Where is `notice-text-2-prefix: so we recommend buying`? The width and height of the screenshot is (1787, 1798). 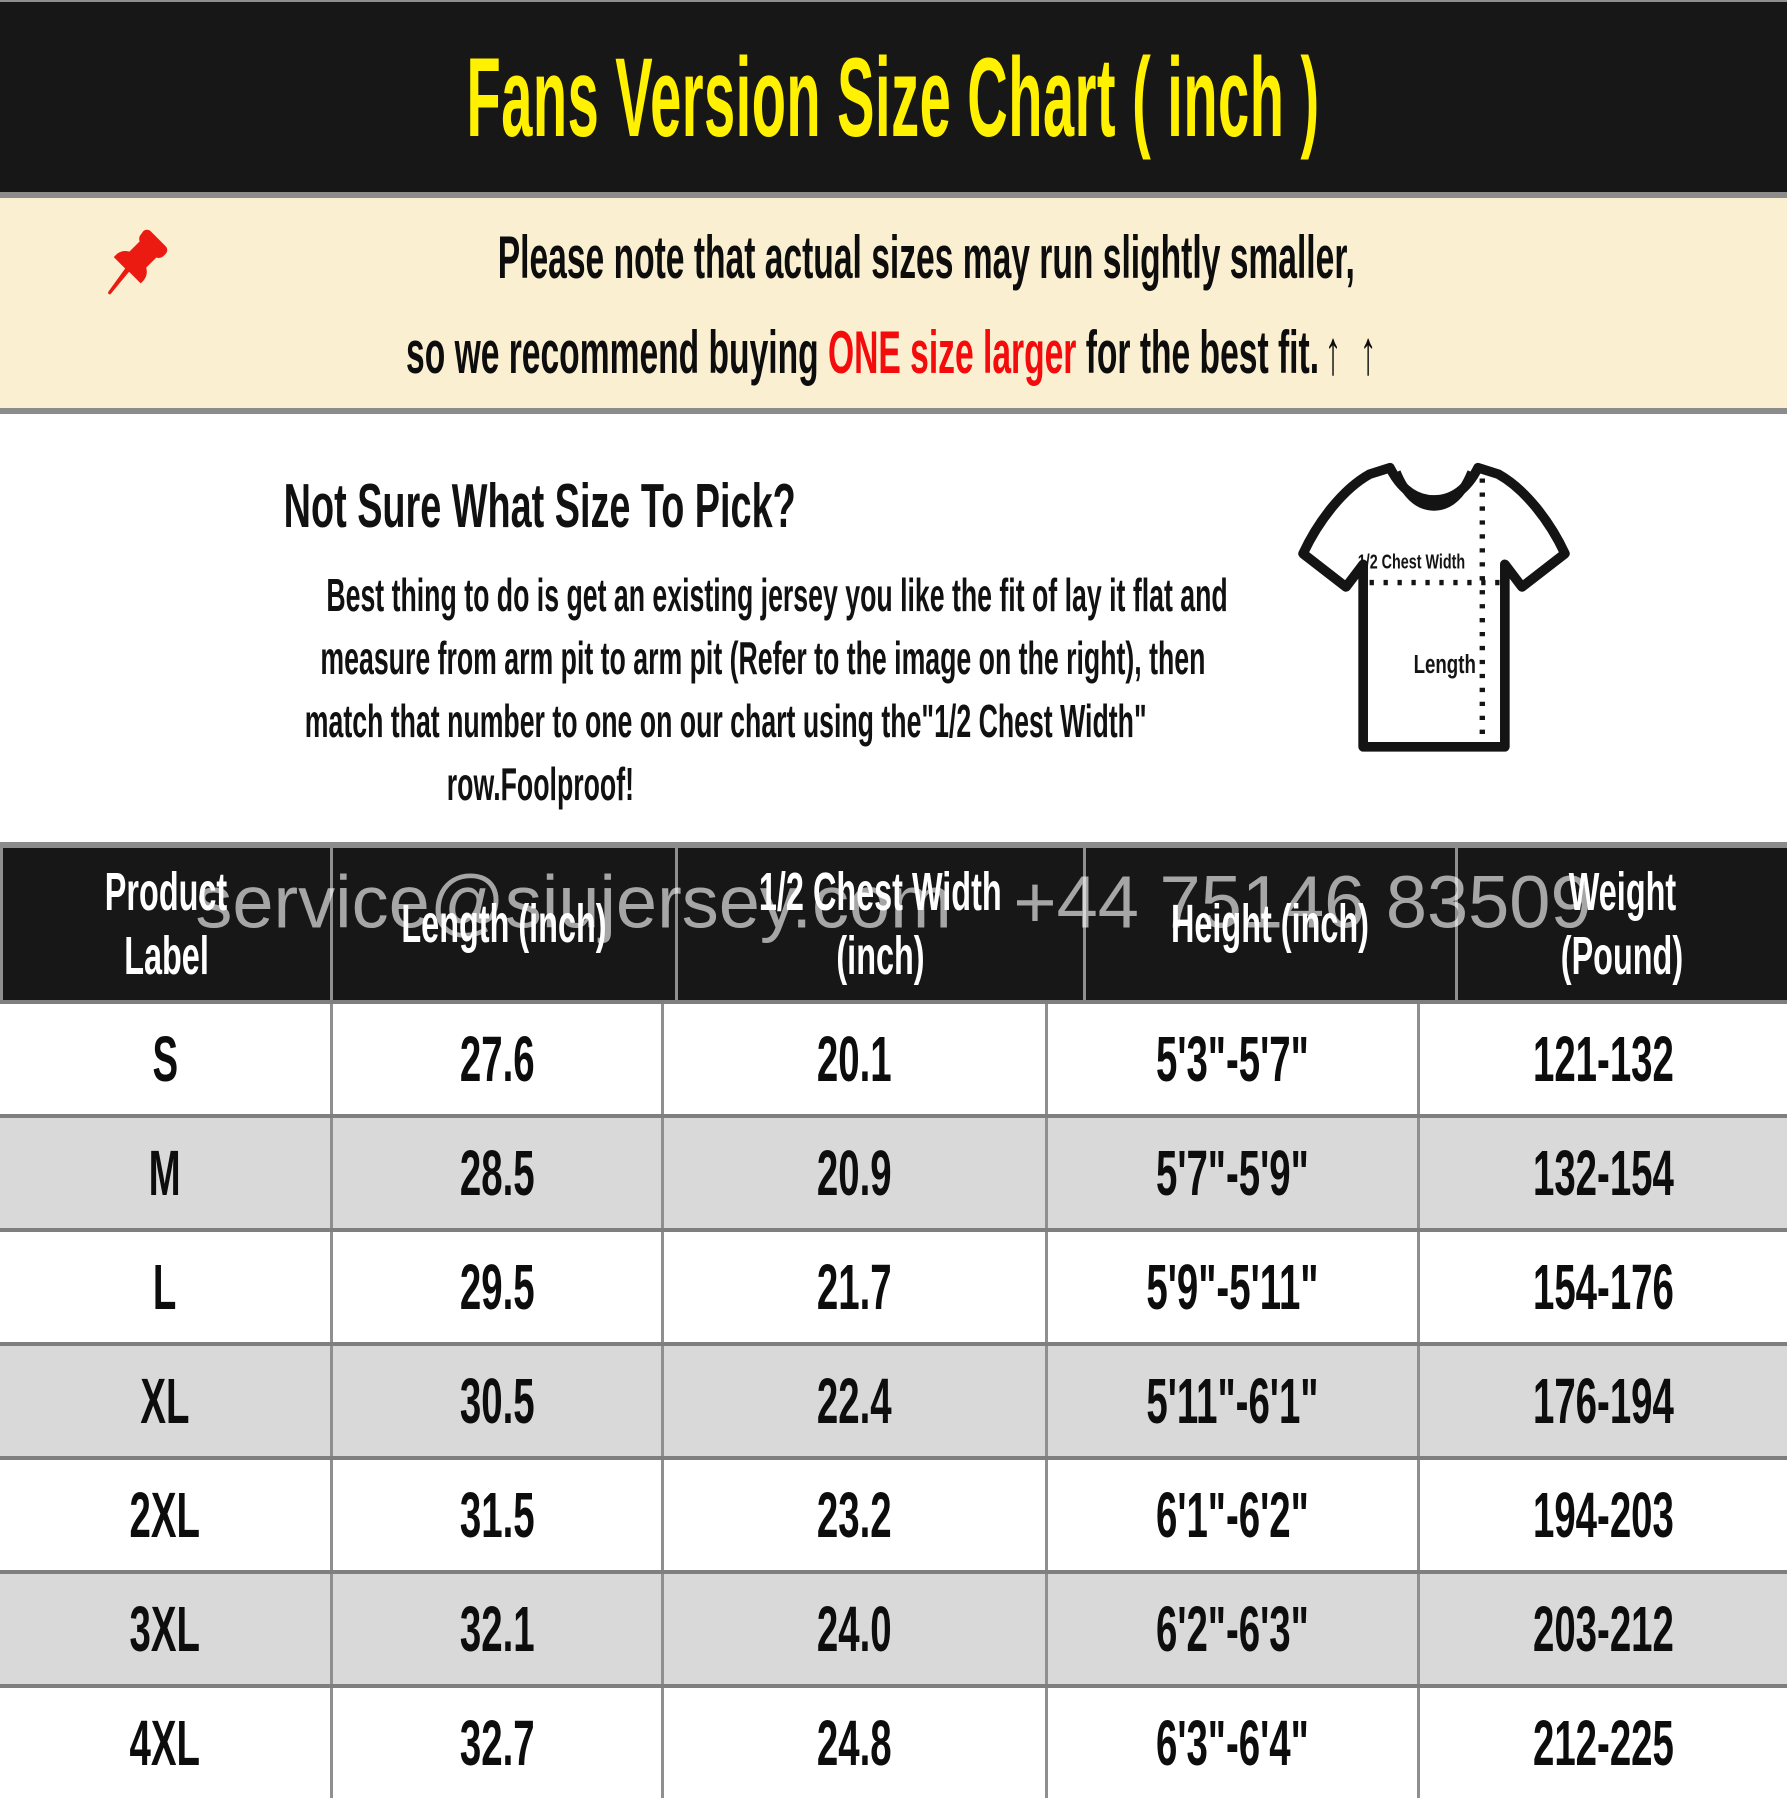 notice-text-2-prefix: so we recommend buying is located at coordinates (616, 352).